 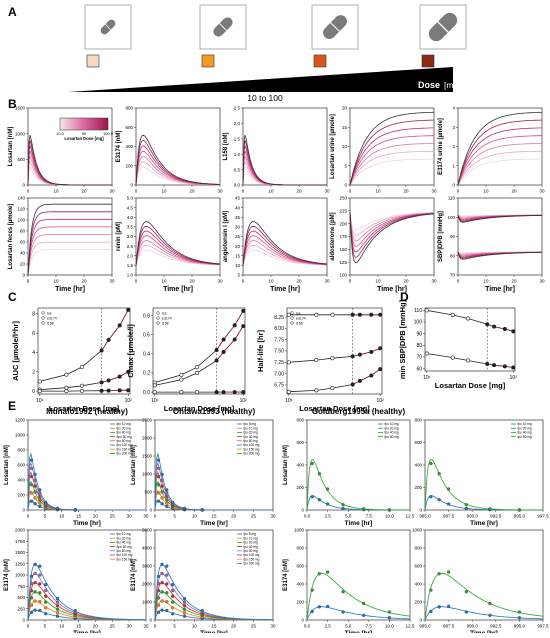 I want to click on y-tick-label: 2000, so click(x=147, y=584).